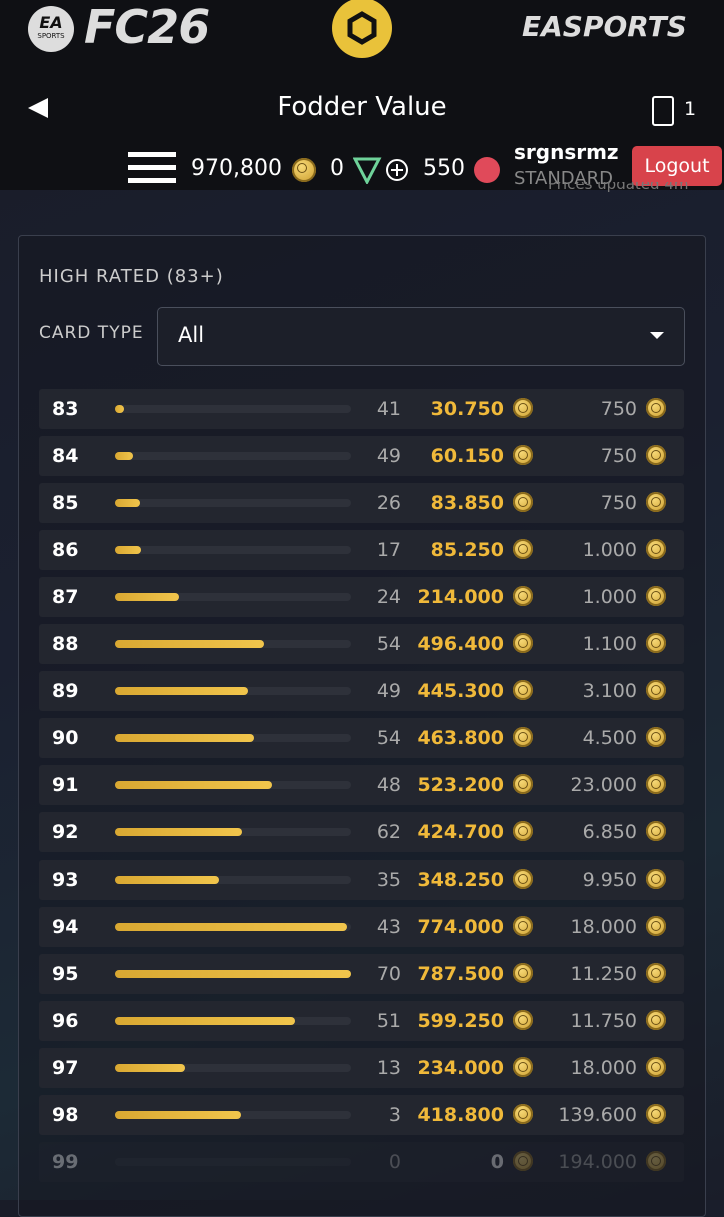 Image resolution: width=724 pixels, height=1217 pixels. What do you see at coordinates (603, 926) in the screenshot?
I see `min-price: 18.000` at bounding box center [603, 926].